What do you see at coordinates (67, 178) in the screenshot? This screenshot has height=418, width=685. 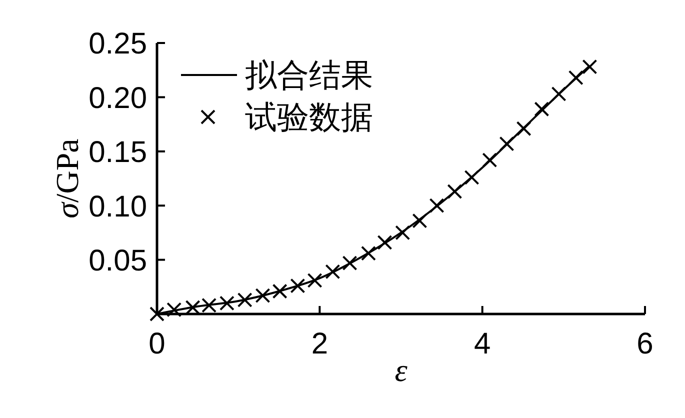 I see `y-axis-title: σ/GPa` at bounding box center [67, 178].